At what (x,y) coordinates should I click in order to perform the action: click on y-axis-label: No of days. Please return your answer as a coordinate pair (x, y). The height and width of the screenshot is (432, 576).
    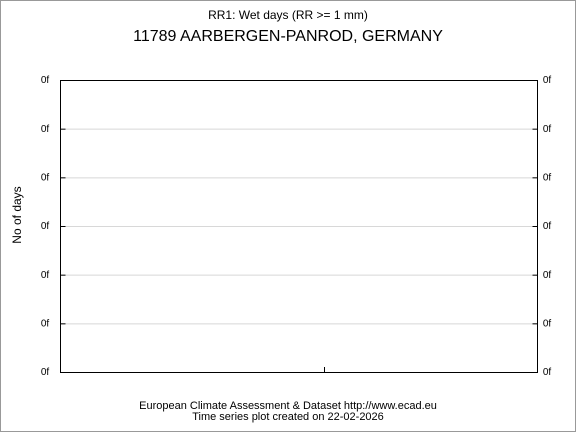
    Looking at the image, I should click on (17, 214).